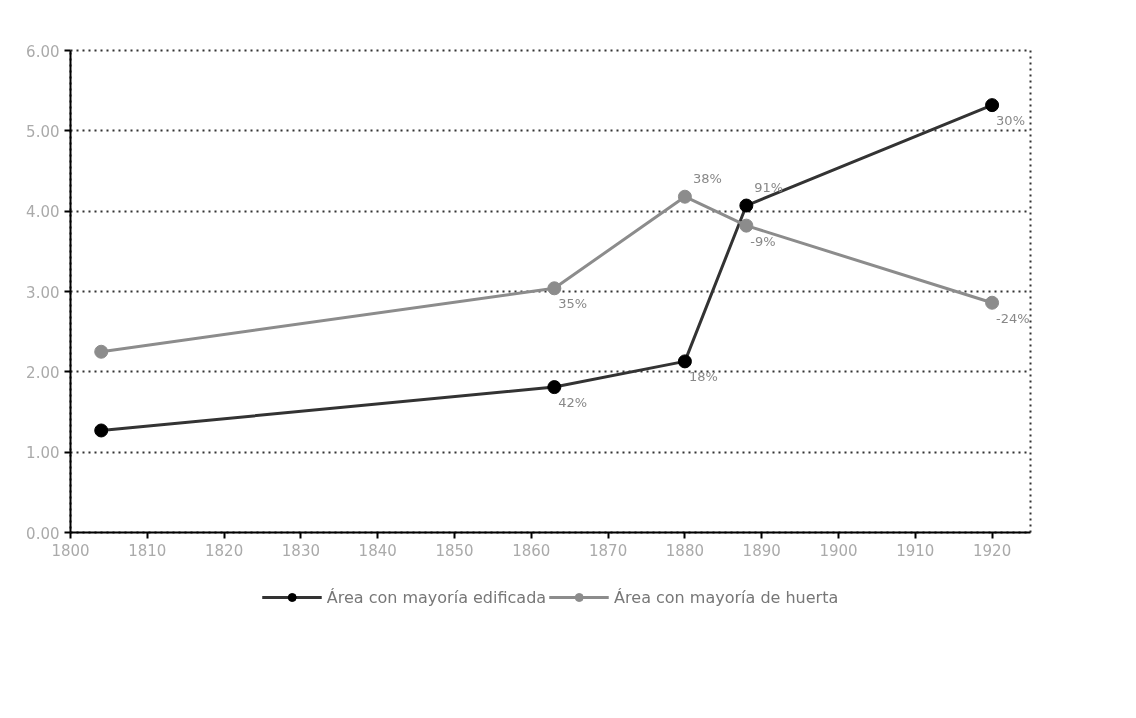 The height and width of the screenshot is (718, 1136). Describe the element at coordinates (573, 403) in the screenshot. I see `annotation: 42%` at that location.